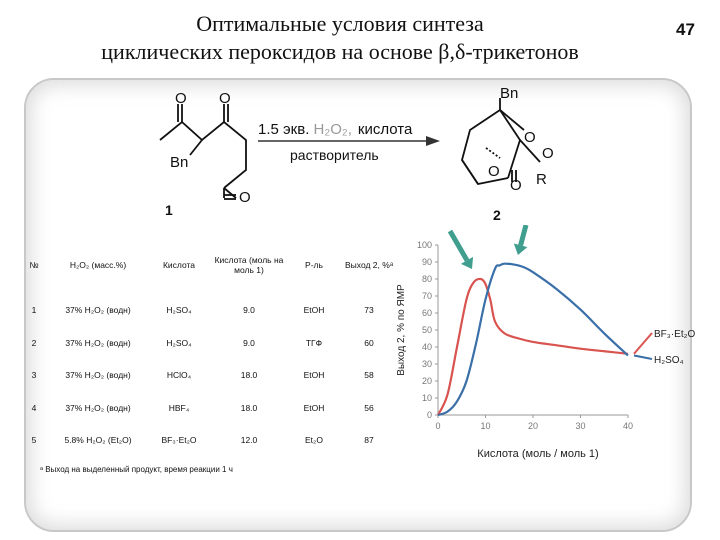  Describe the element at coordinates (349, 141) in the screenshot. I see `reaction-arrow` at that location.